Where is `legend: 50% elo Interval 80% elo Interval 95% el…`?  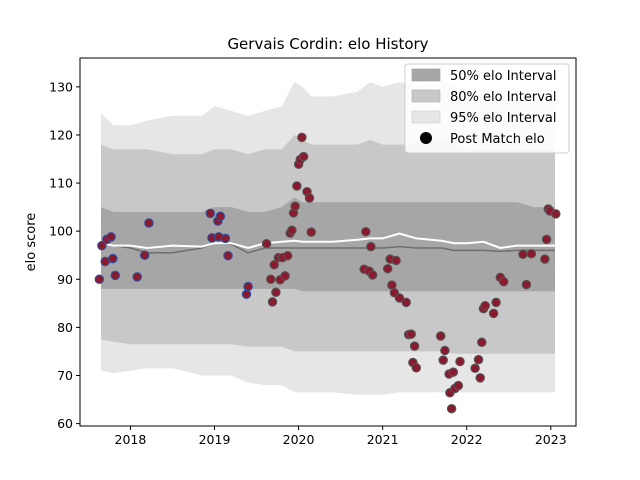 legend: 50% elo Interval 80% elo Interval 95% el… is located at coordinates (487, 108).